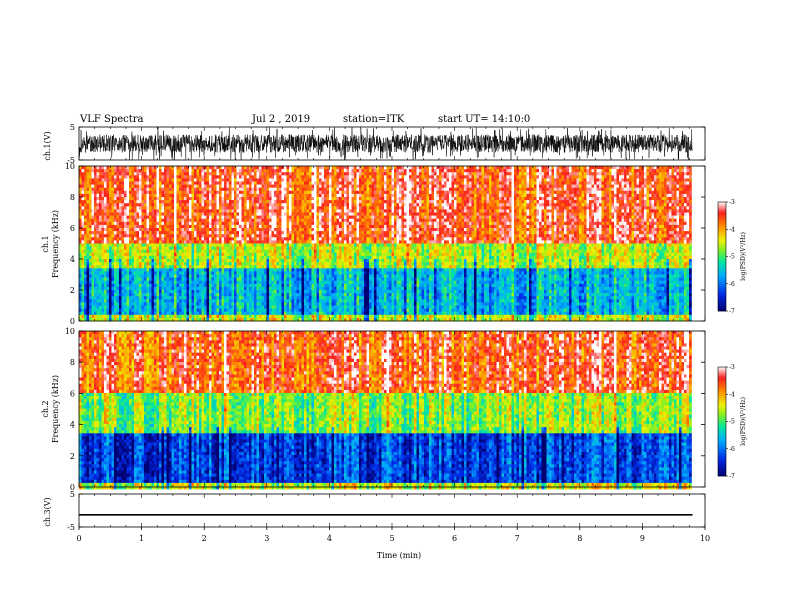 This screenshot has height=612, width=792. I want to click on y-tick-label: 8, so click(72, 197).